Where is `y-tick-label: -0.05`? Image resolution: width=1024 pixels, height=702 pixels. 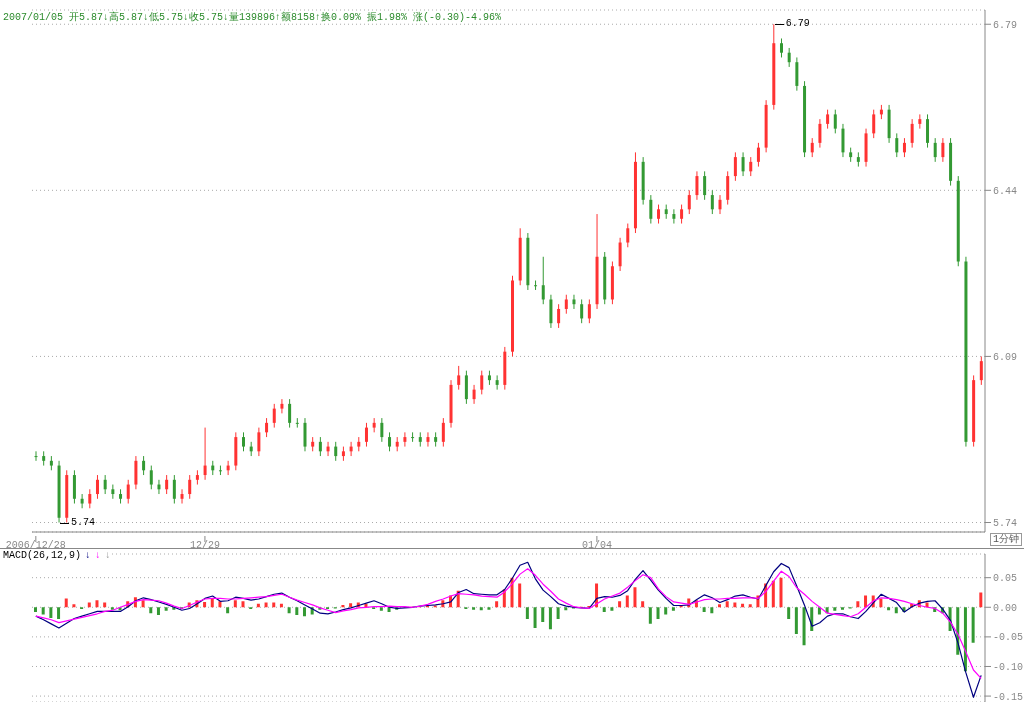 y-tick-label: -0.05 is located at coordinates (1008, 638).